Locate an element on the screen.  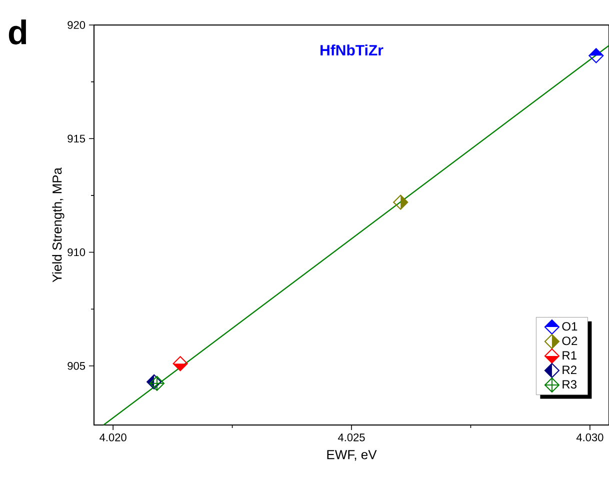
legend-label: O2 is located at coordinates (570, 341).